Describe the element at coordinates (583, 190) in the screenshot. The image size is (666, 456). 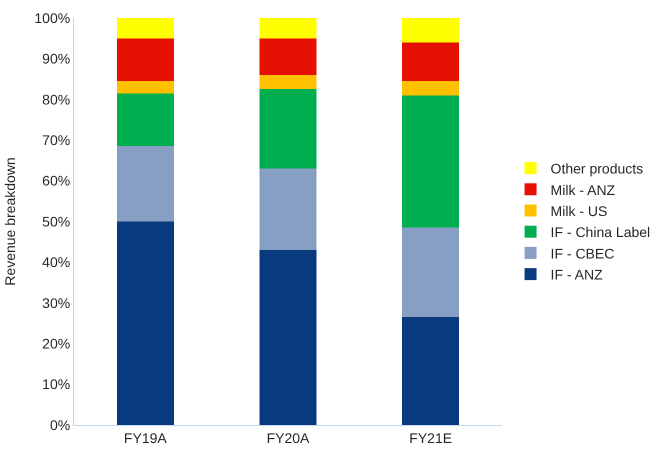
I see `legend-label: Milk - ANZ` at that location.